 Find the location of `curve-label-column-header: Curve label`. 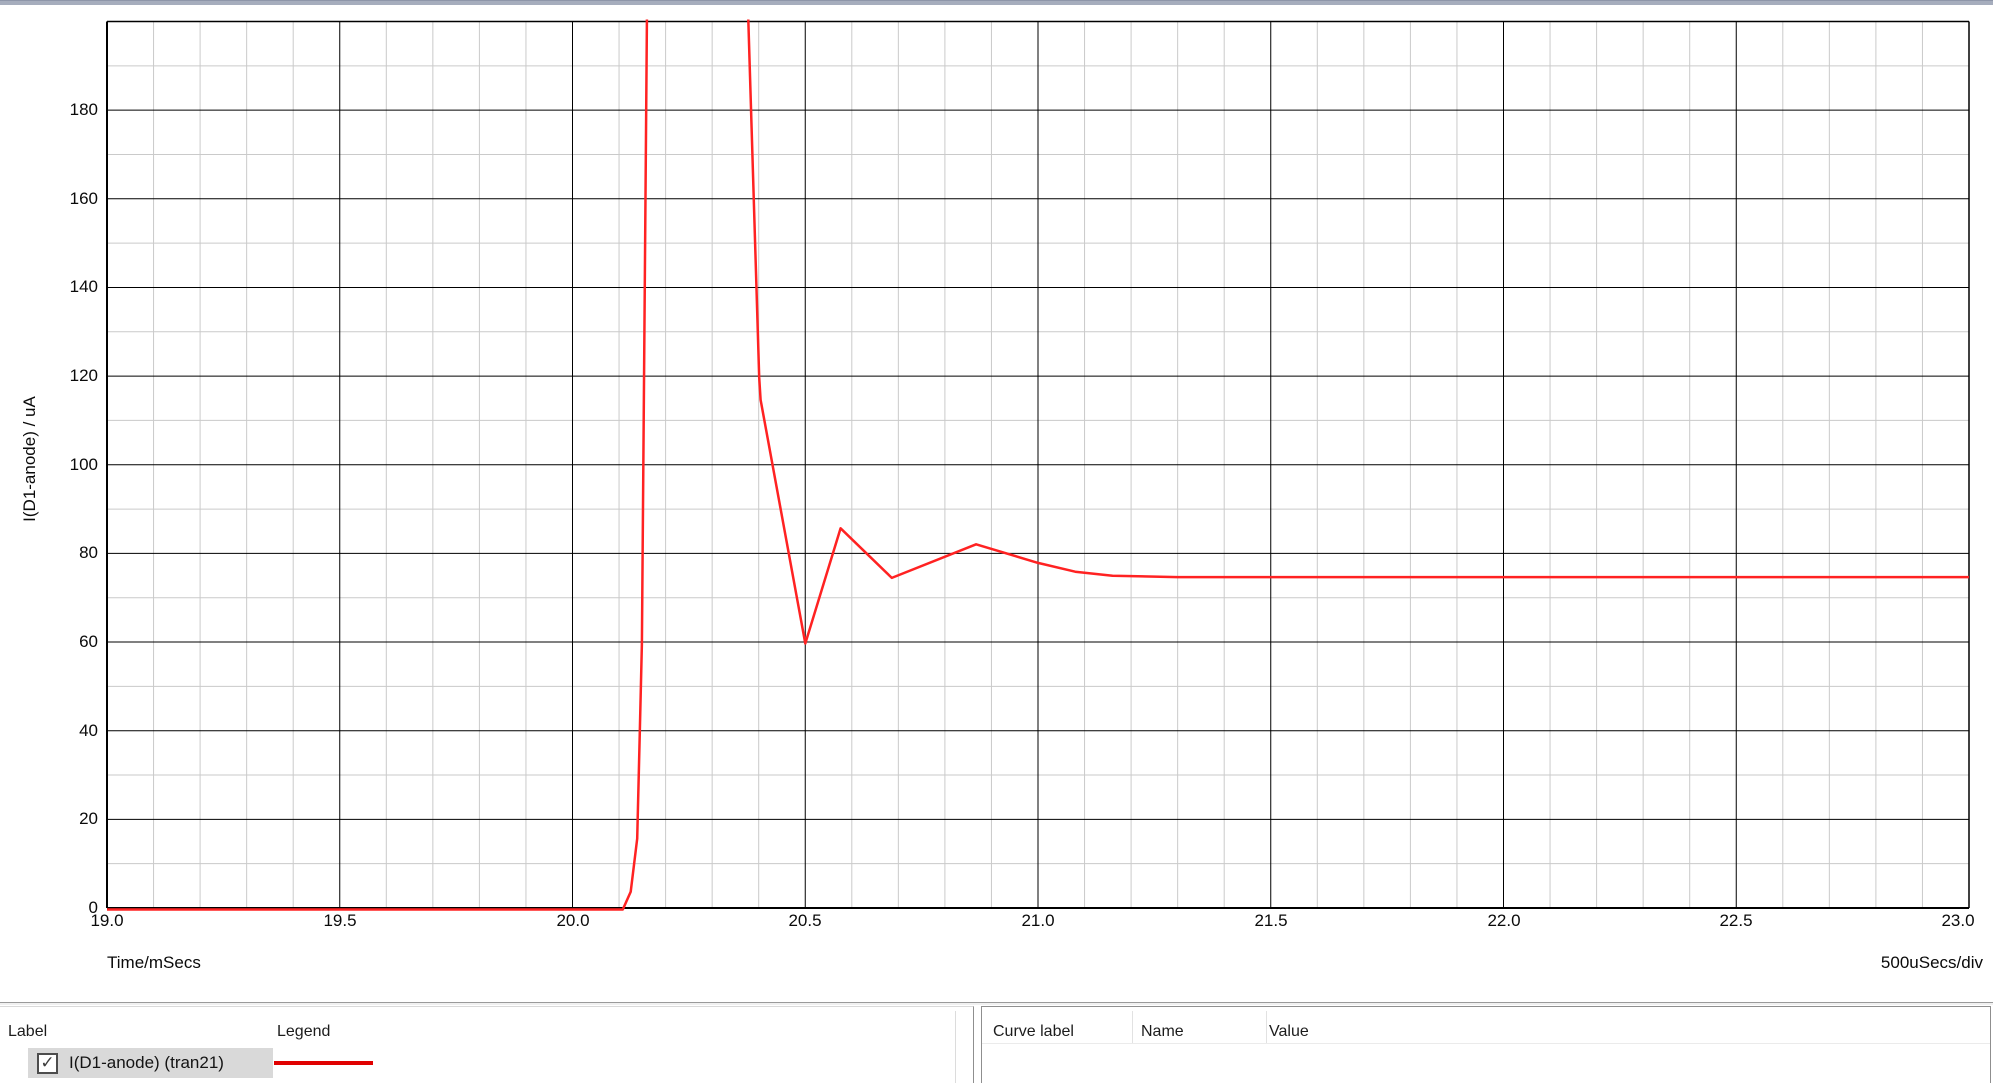

curve-label-column-header: Curve label is located at coordinates (1033, 1031).